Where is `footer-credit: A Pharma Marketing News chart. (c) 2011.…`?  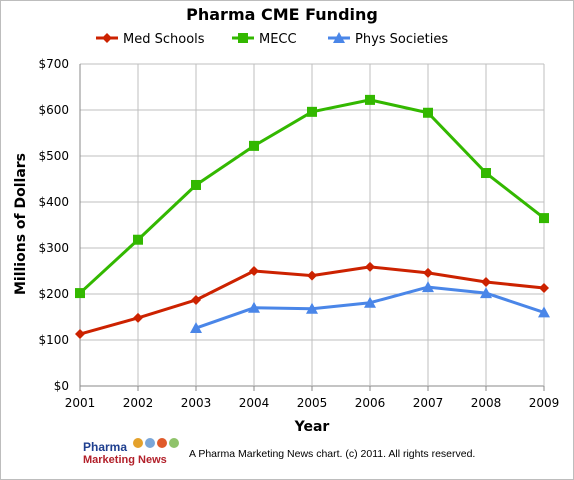
footer-credit: A Pharma Marketing News chart. (c) 2011.… is located at coordinates (332, 454).